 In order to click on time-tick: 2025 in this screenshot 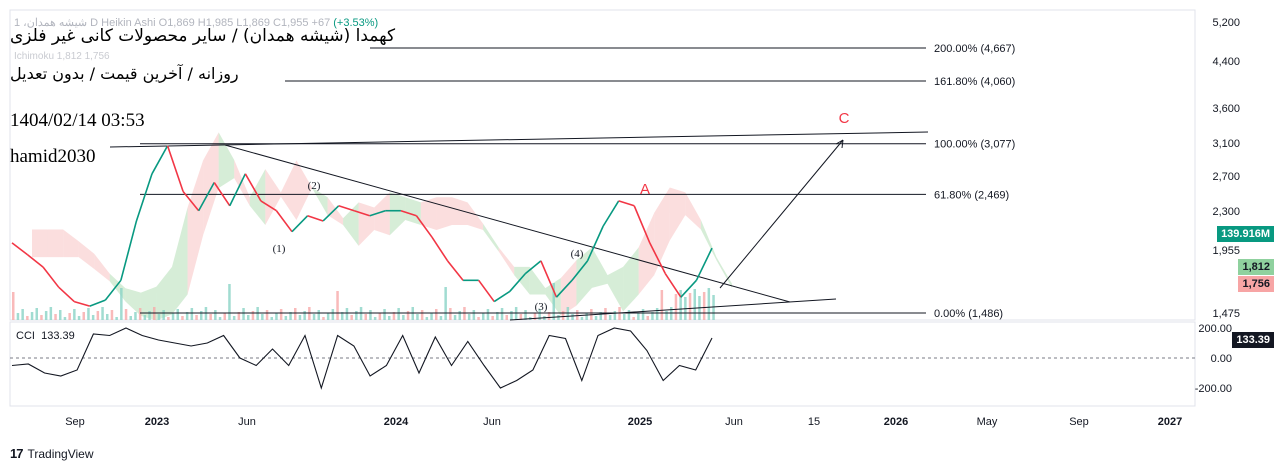, I will do `click(640, 422)`.